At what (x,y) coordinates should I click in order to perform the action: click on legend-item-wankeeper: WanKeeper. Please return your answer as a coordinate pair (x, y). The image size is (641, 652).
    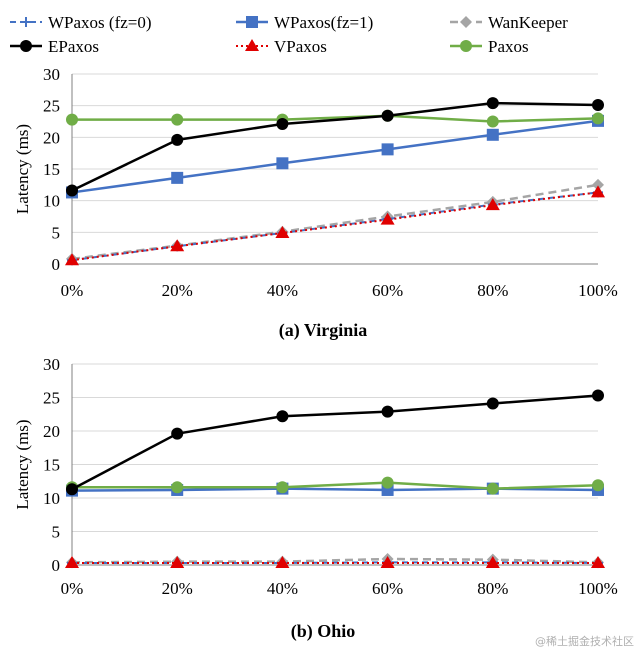
    Looking at the image, I should click on (509, 22).